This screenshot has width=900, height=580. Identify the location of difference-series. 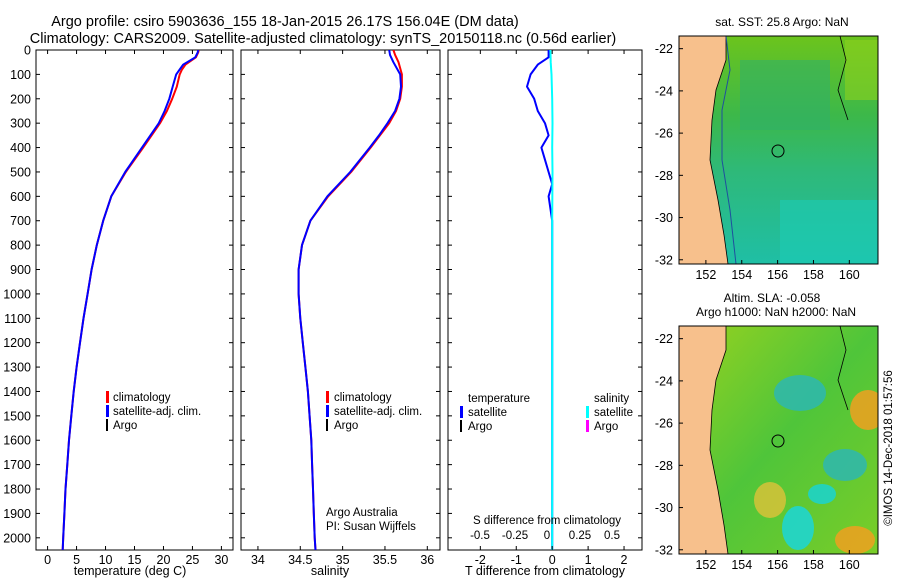
(540, 300).